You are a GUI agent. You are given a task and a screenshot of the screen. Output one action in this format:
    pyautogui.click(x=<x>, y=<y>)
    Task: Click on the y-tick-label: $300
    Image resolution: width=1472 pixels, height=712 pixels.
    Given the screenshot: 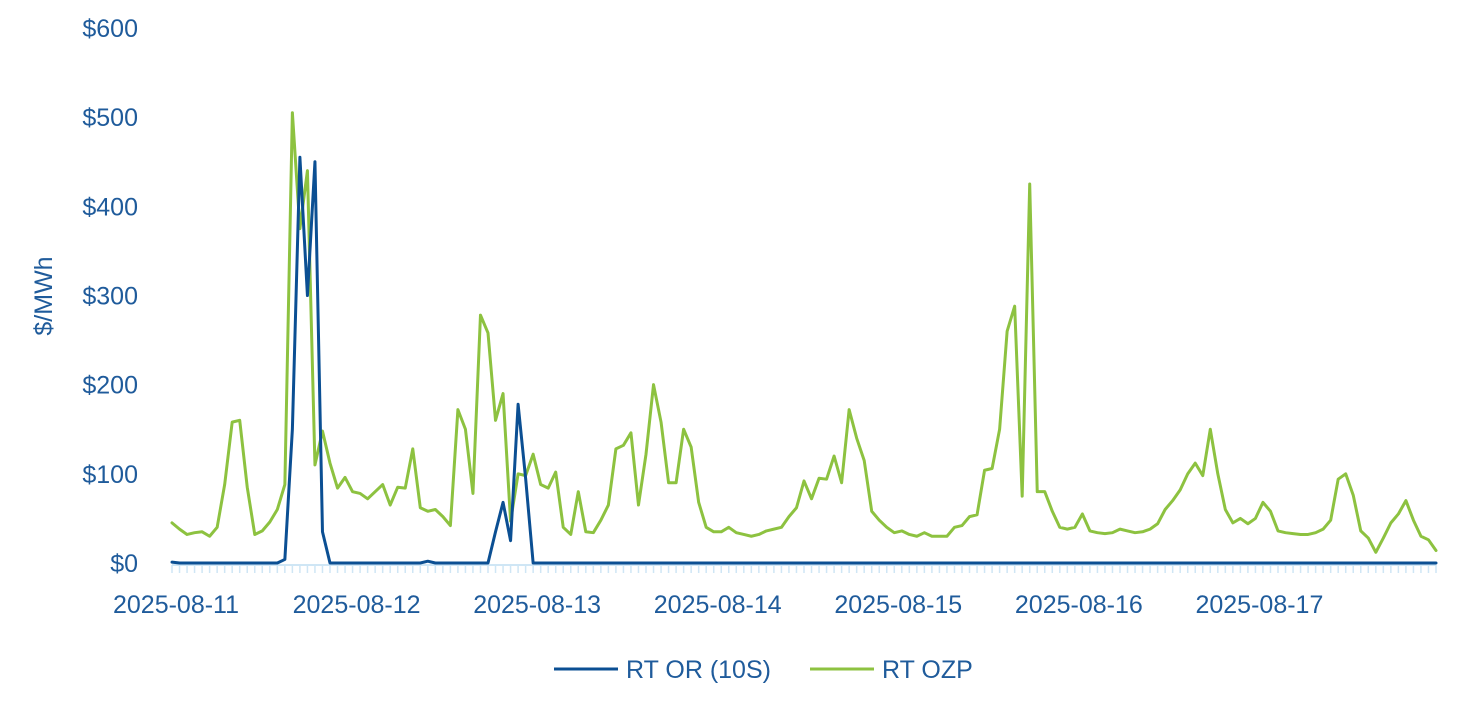 What is the action you would take?
    pyautogui.click(x=110, y=297)
    